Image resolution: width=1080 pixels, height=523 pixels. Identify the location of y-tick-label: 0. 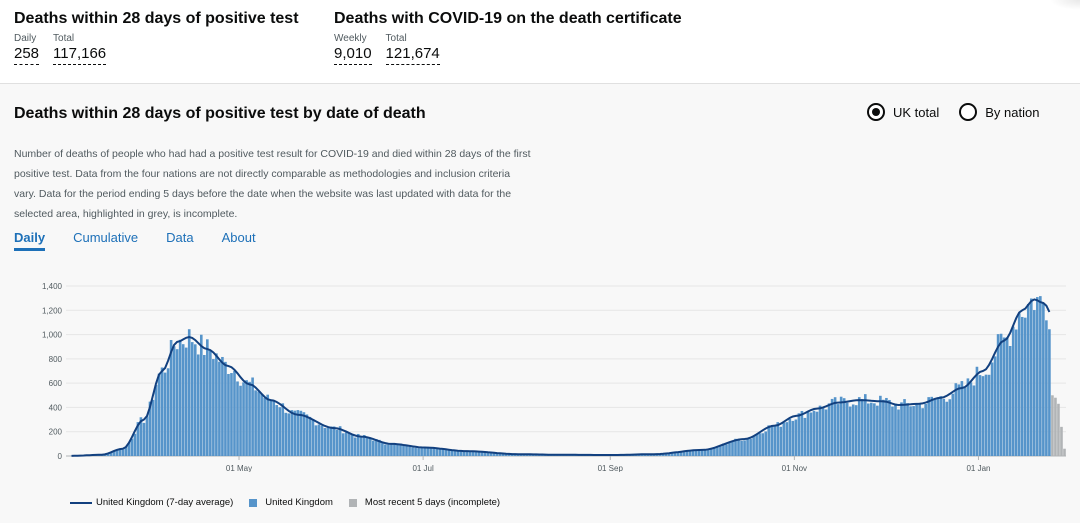
(60, 456).